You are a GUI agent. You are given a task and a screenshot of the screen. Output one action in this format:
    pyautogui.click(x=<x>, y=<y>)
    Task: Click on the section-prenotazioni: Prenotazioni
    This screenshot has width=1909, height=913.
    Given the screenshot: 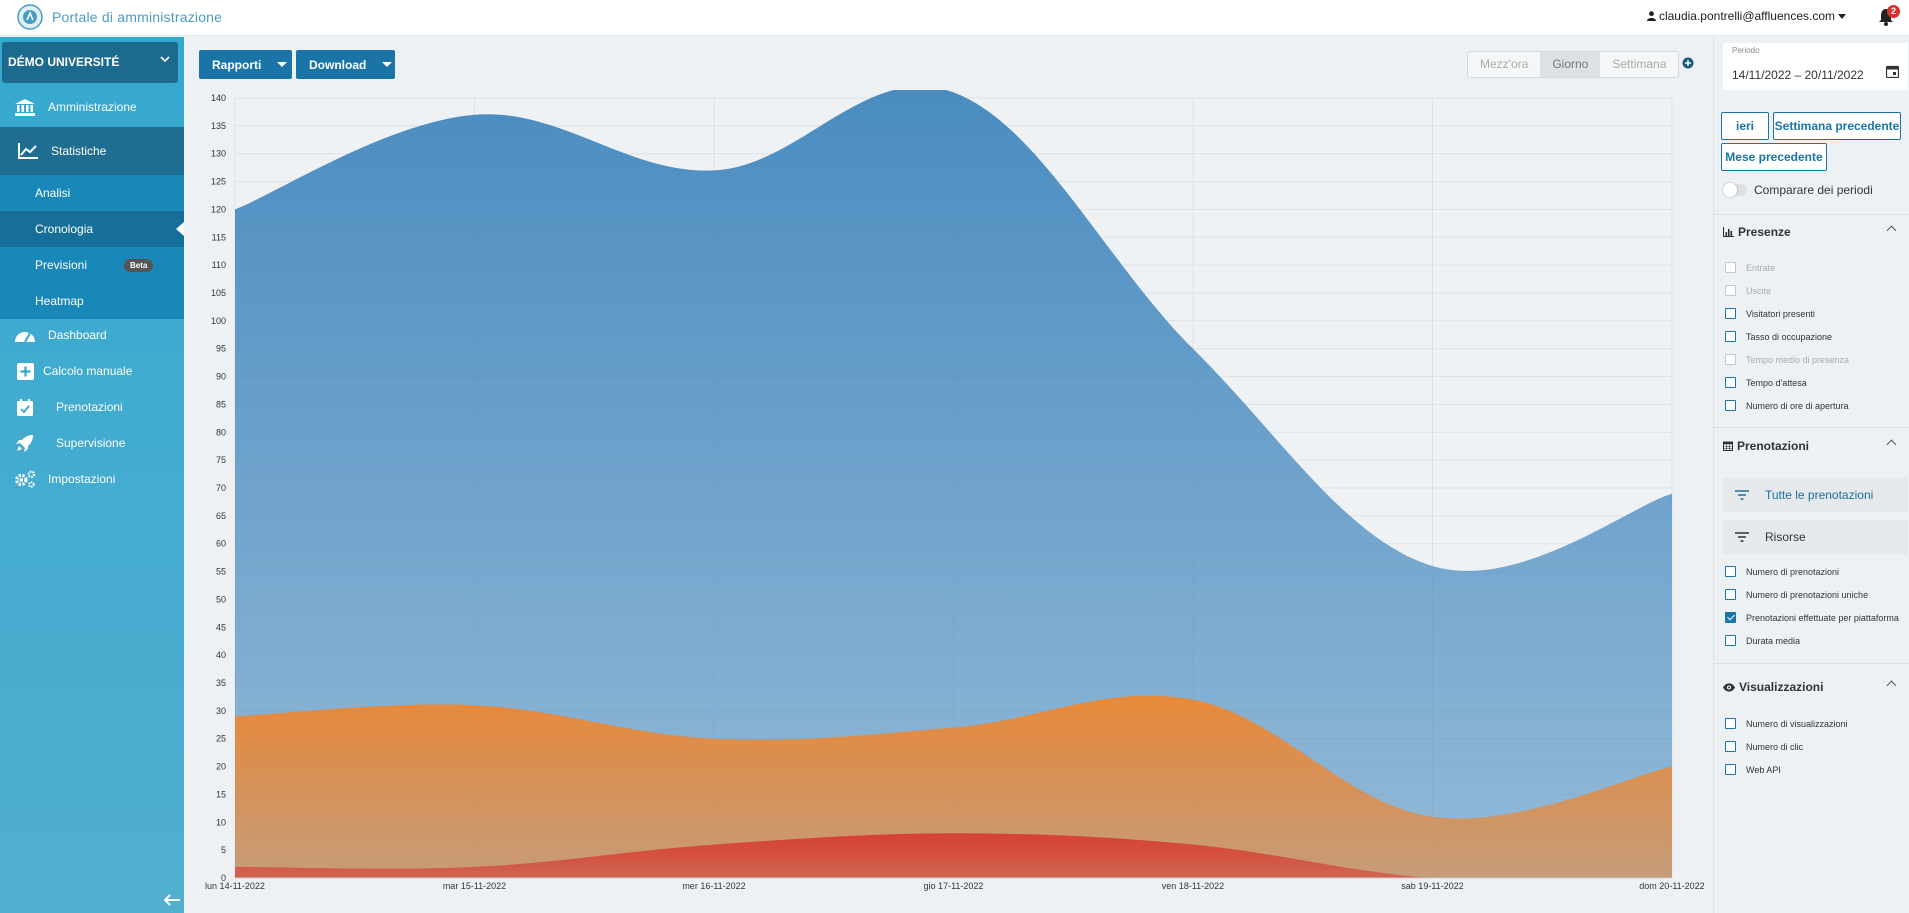 What is the action you would take?
    pyautogui.click(x=1813, y=446)
    